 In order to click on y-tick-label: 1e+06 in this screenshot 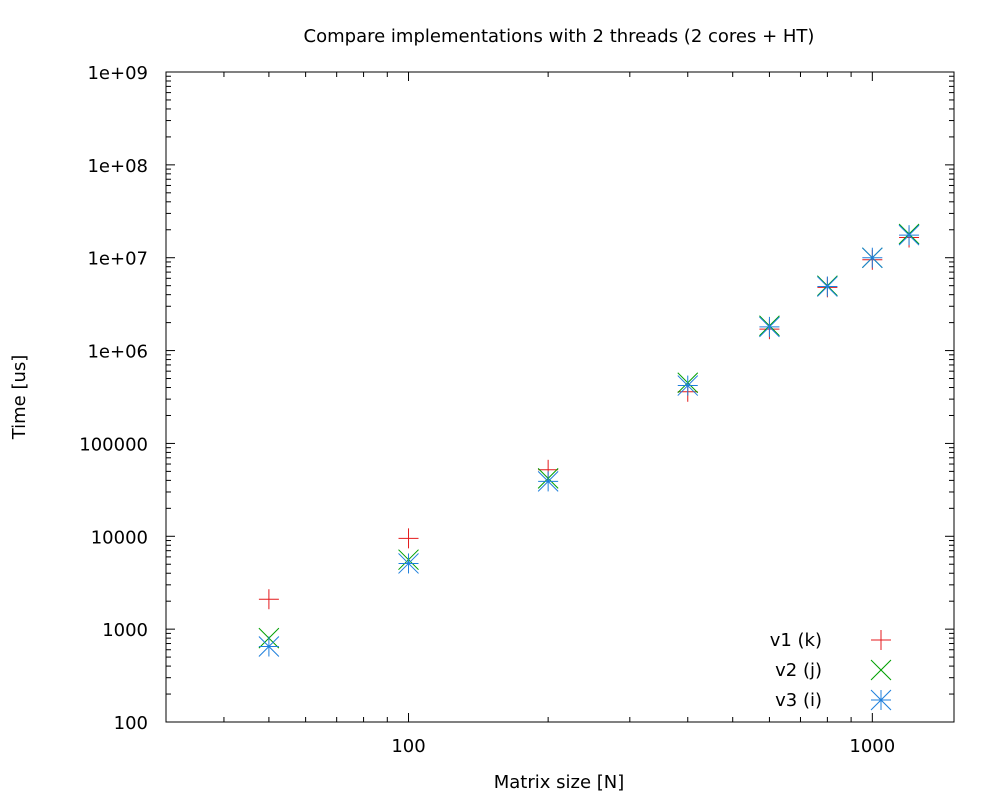, I will do `click(117, 352)`.